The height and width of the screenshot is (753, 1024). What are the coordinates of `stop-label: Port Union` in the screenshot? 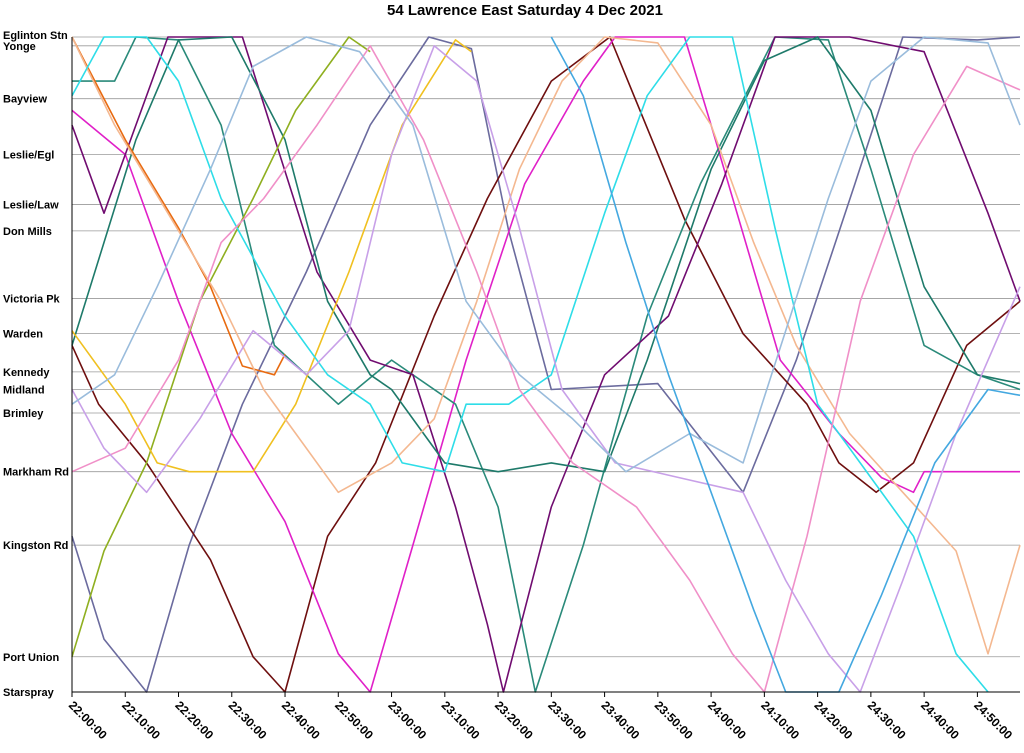 It's located at (31, 658).